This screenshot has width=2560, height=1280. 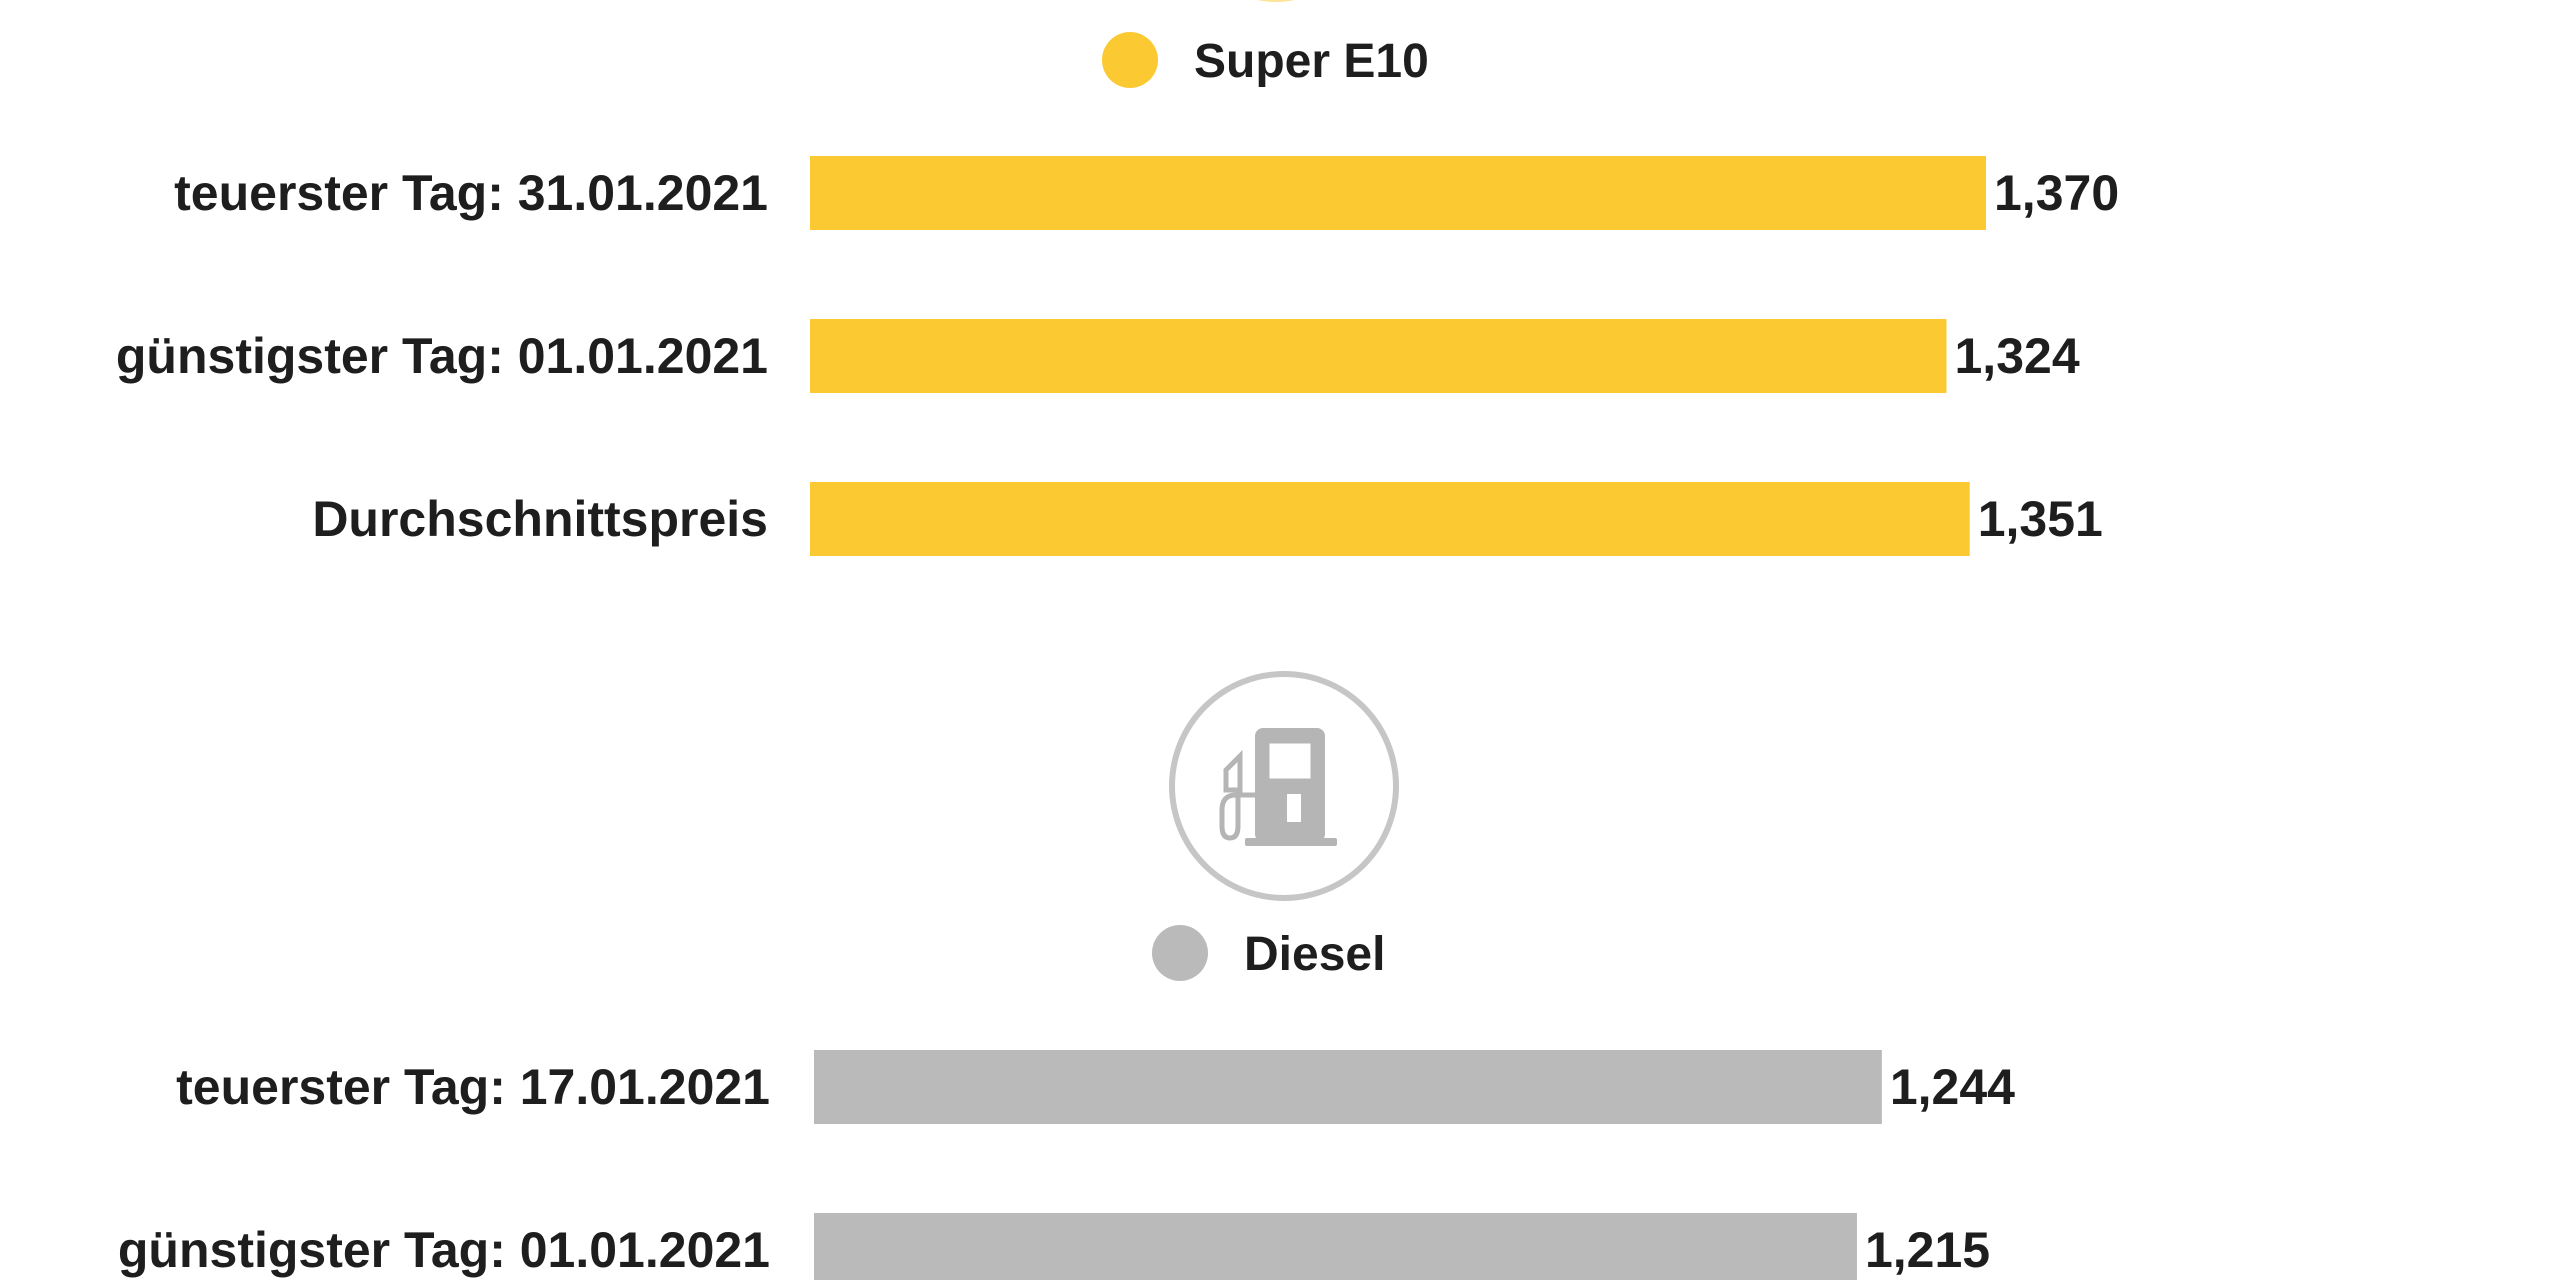 What do you see at coordinates (2056, 193) in the screenshot?
I see `value-label-super-e10-0: 1,370` at bounding box center [2056, 193].